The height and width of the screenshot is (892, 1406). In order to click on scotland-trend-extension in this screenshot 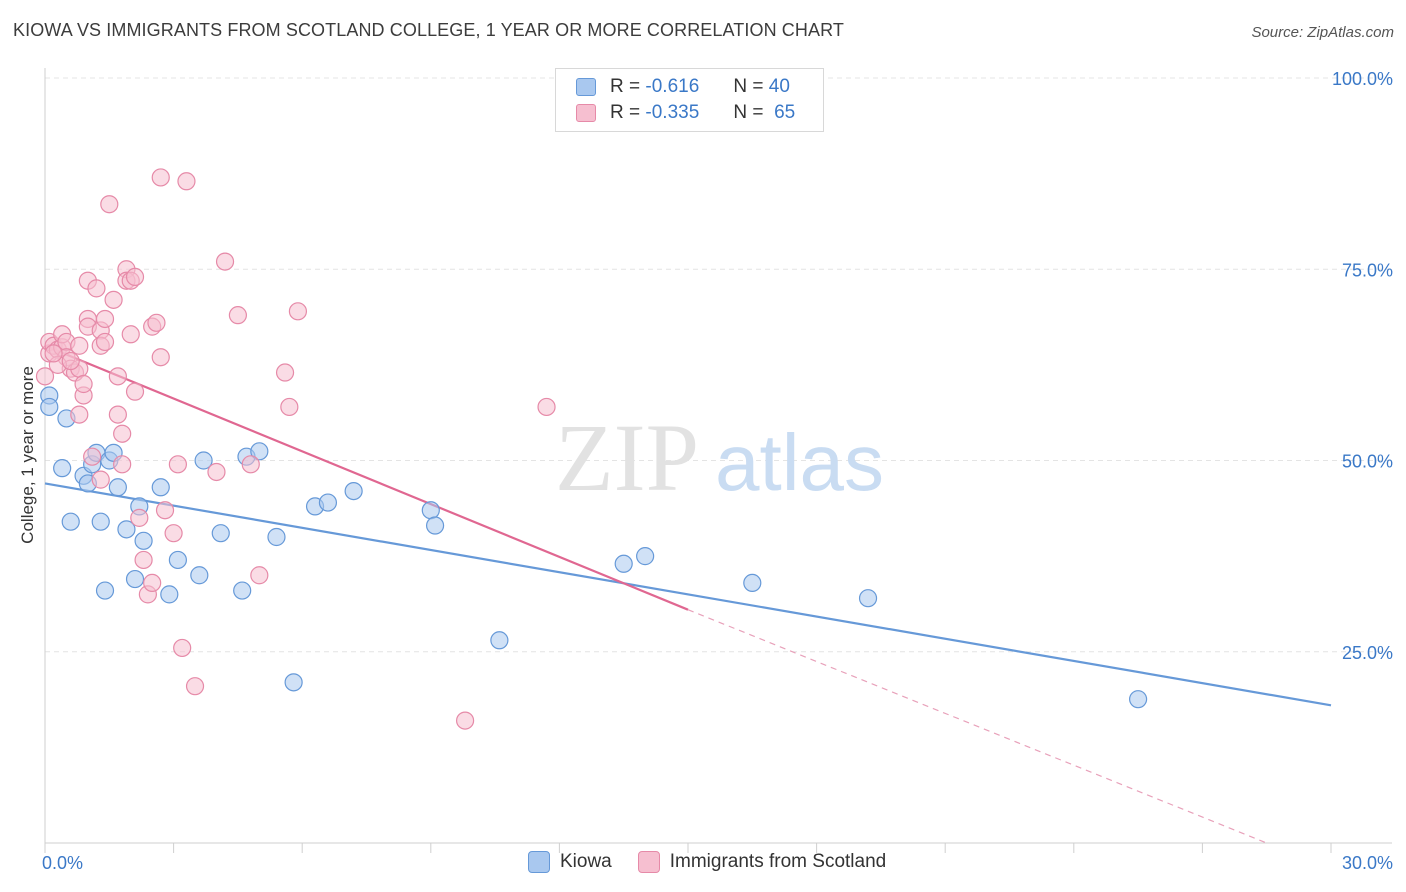, I will do `click(977, 726)`.